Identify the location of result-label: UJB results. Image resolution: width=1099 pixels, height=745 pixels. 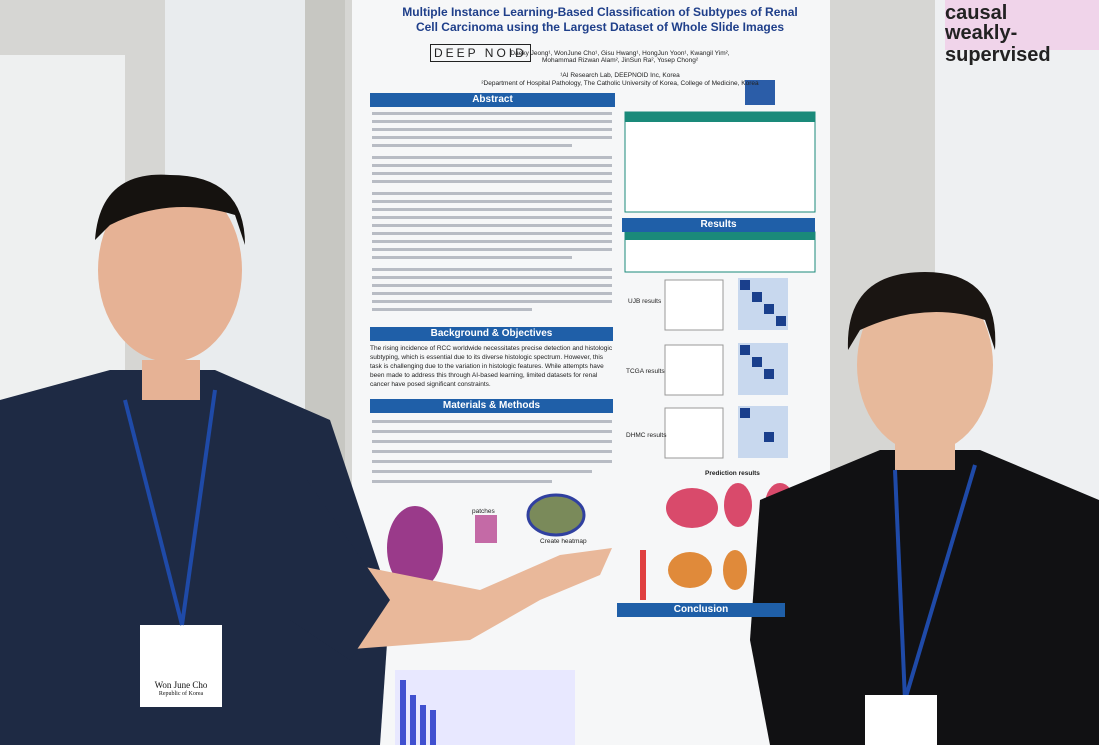
(645, 301).